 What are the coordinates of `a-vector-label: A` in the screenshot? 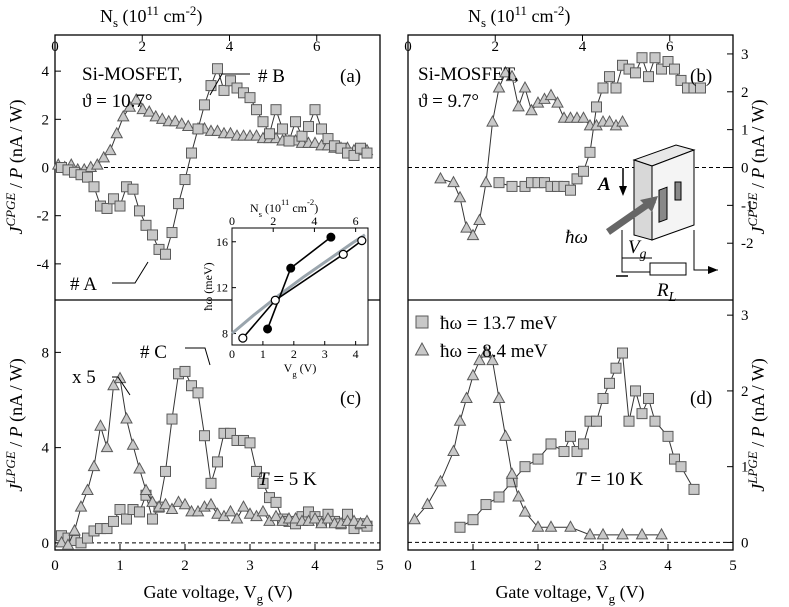 It's located at (604, 184).